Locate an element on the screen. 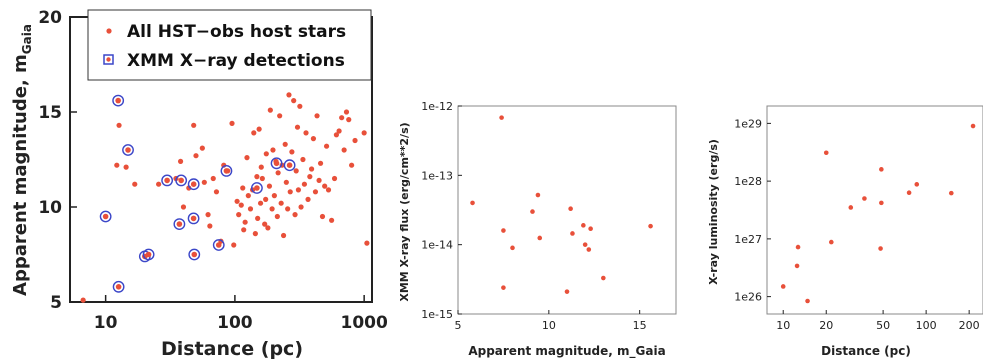  y-tick-label: 1e28 is located at coordinates (748, 181).